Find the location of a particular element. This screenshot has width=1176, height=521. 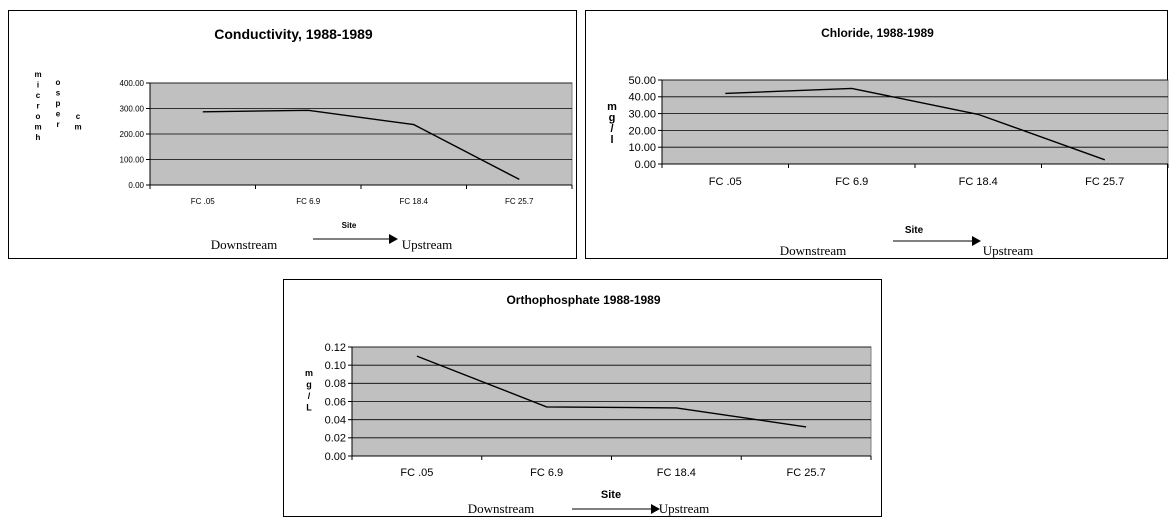

y-axis-label-letter: l is located at coordinates (611, 140).